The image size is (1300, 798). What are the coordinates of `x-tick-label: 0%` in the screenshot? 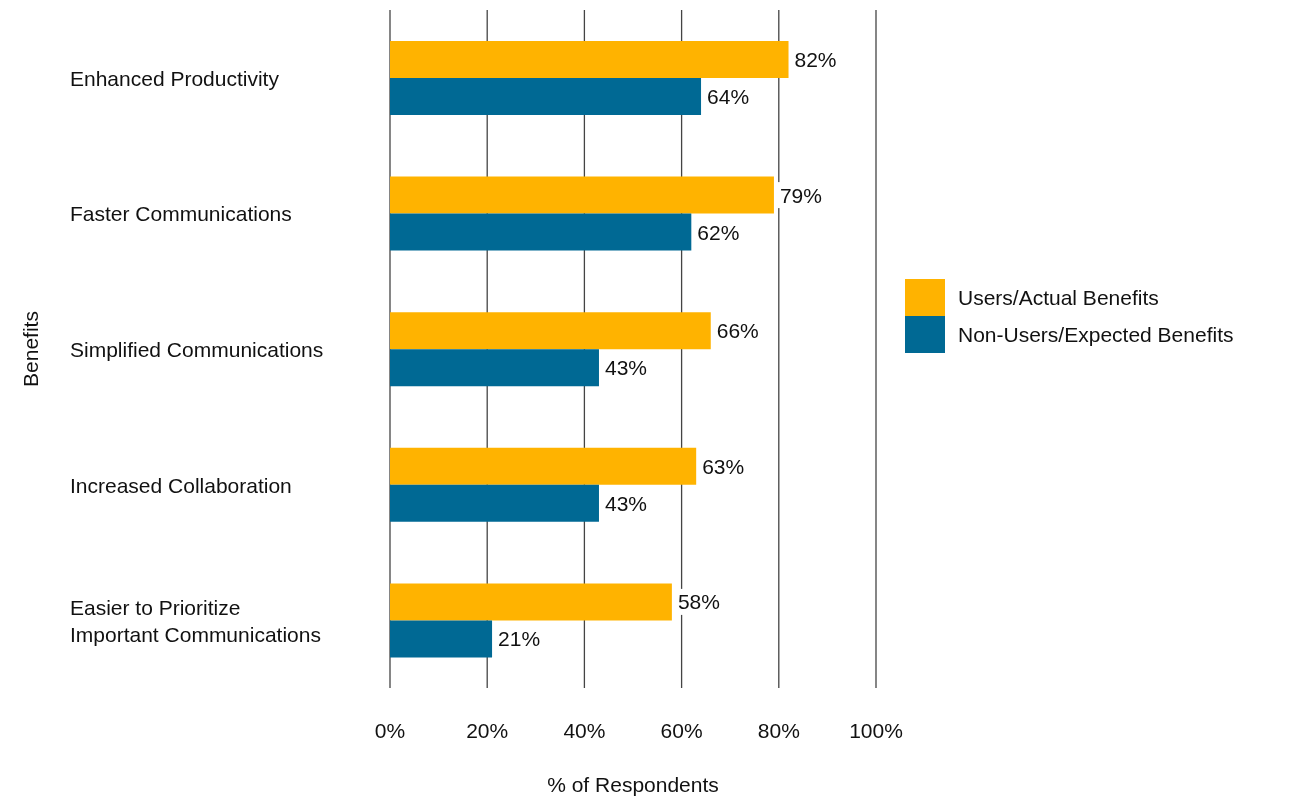 It's located at (390, 730).